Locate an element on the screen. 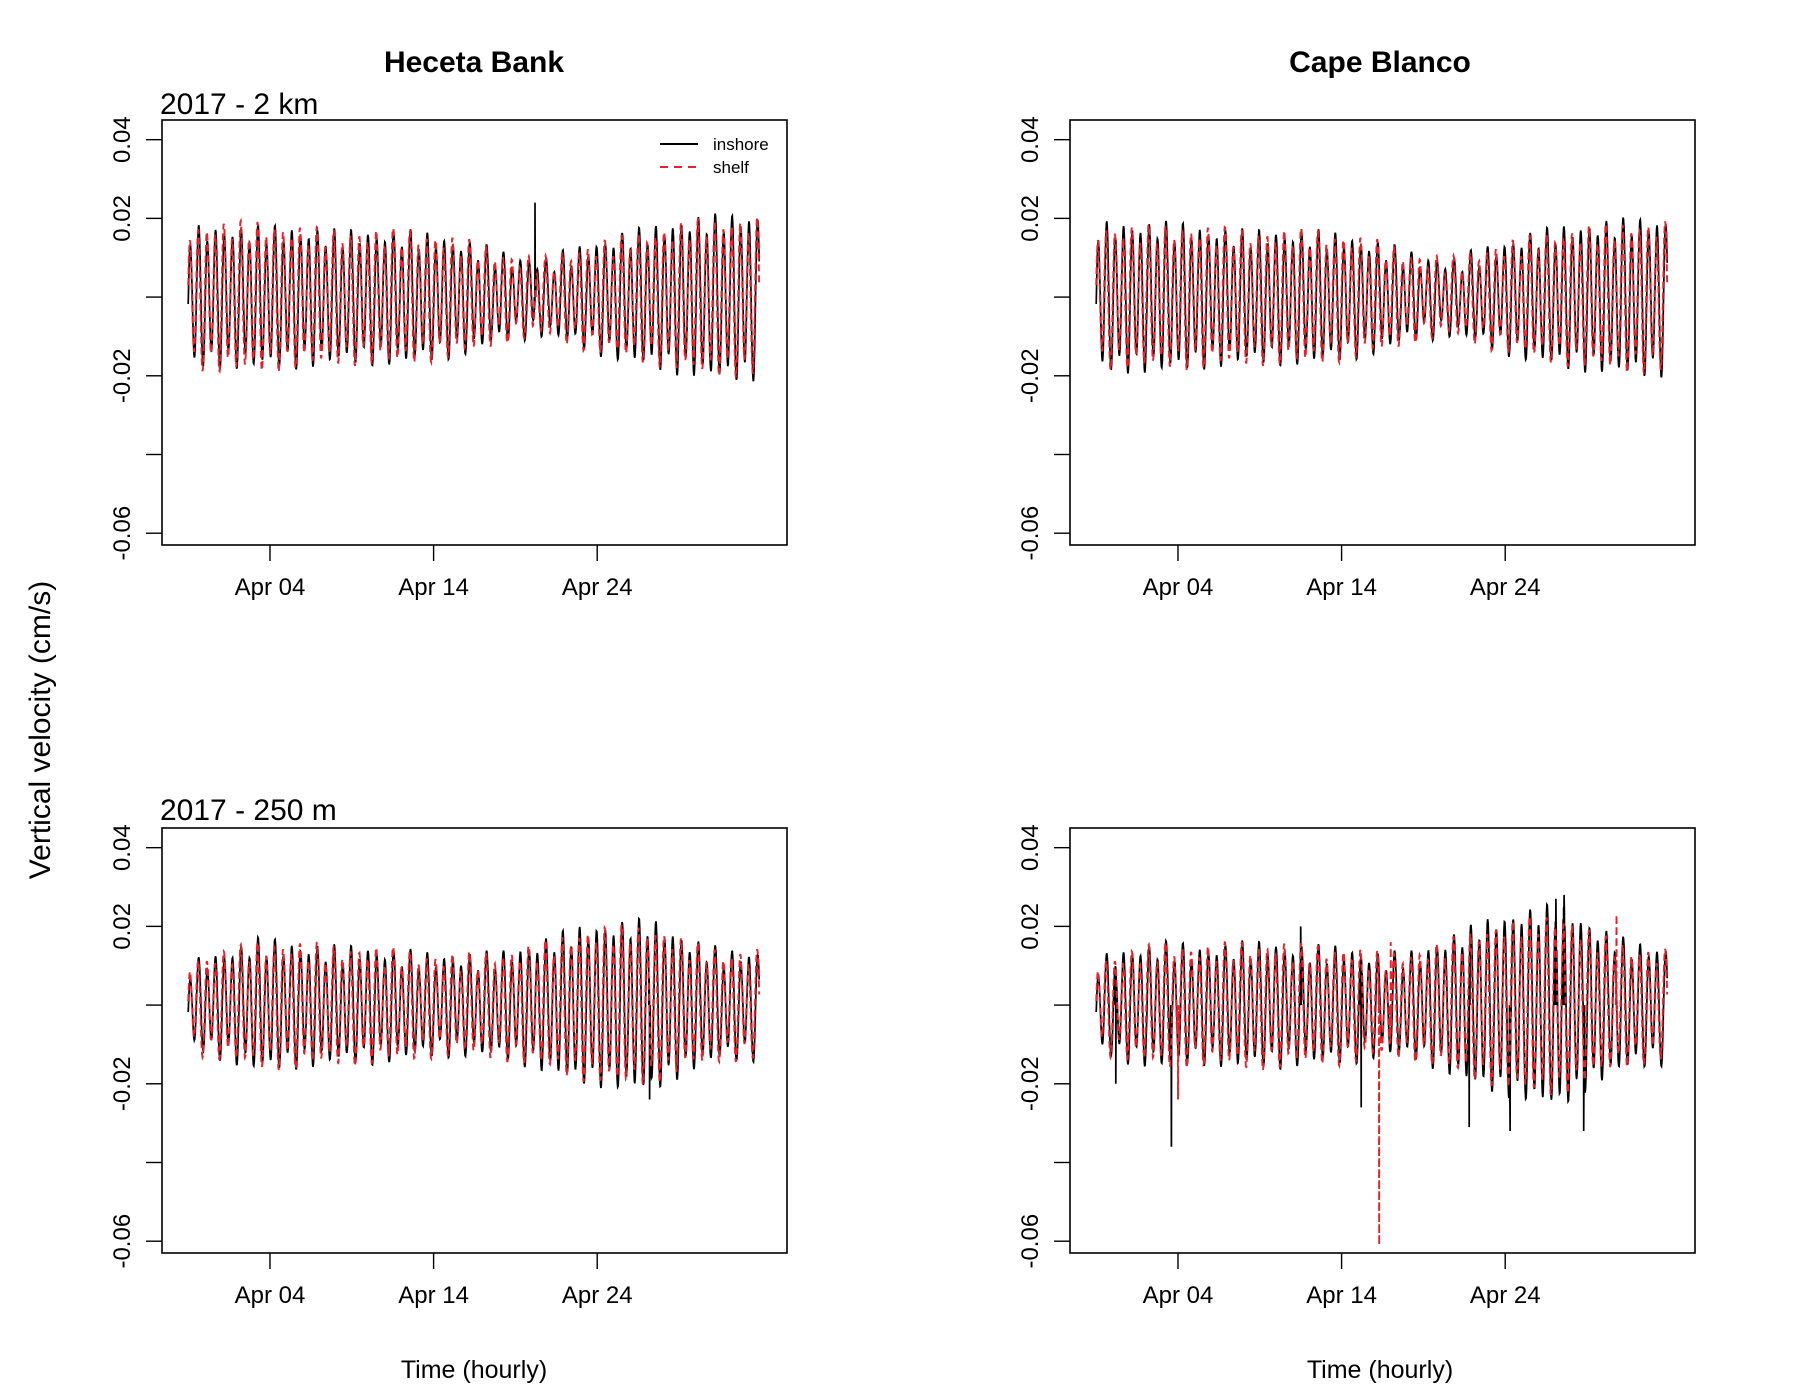 This screenshot has width=1800, height=1400. legend-label-inshore: inshore is located at coordinates (741, 144).